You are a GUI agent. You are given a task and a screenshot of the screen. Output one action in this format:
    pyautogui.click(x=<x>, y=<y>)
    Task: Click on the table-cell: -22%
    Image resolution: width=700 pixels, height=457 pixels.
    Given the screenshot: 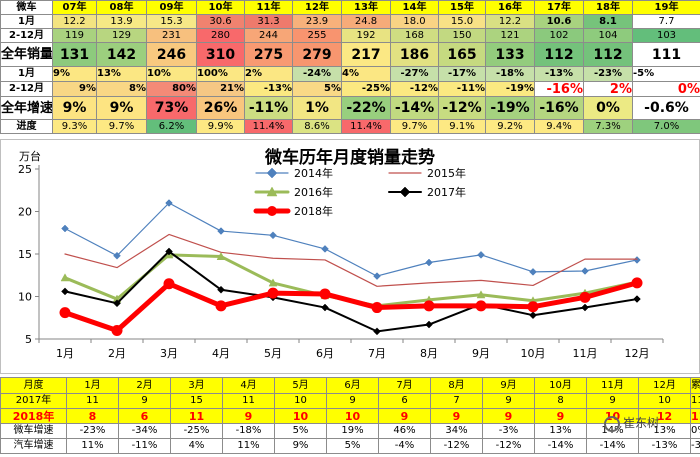 What is the action you would take?
    pyautogui.click(x=366, y=108)
    